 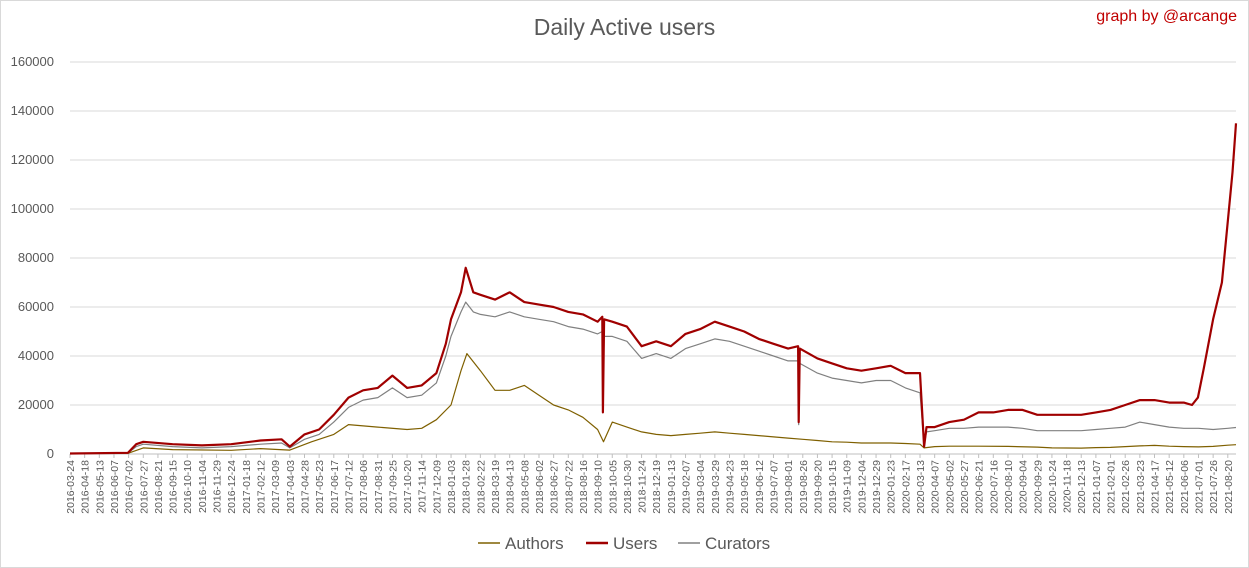 I want to click on x-tick-label: 2019-03-29, so click(x=716, y=487).